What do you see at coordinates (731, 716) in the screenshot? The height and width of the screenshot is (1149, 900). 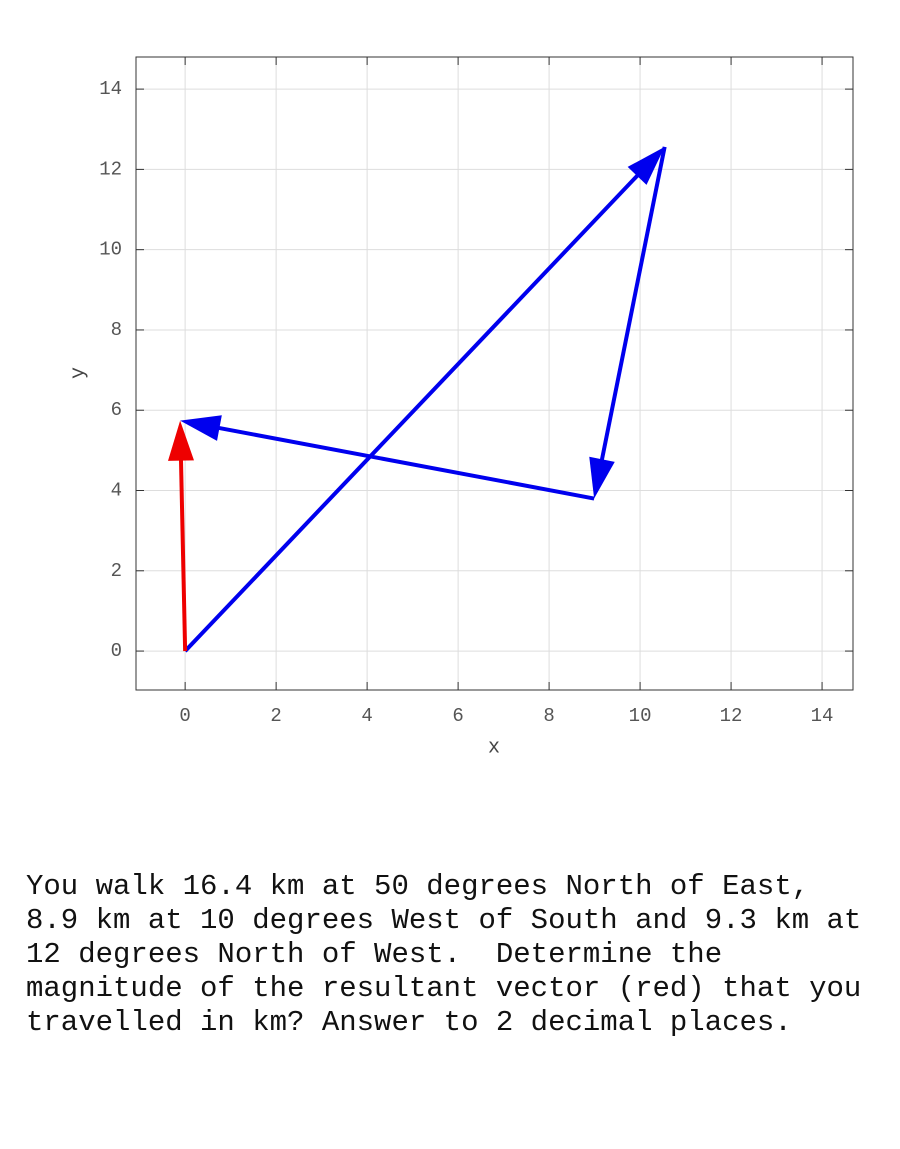 I see `x-tick-label: 12` at bounding box center [731, 716].